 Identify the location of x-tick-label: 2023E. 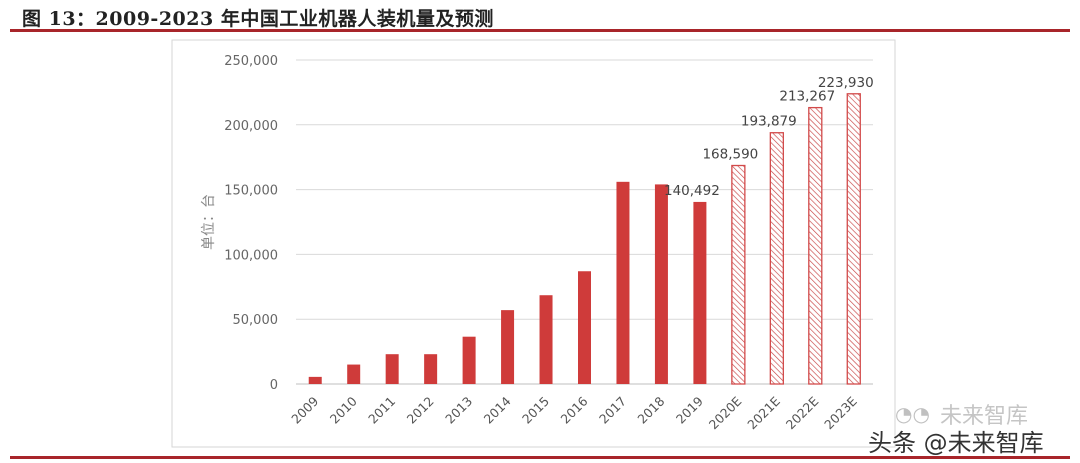
(840, 412).